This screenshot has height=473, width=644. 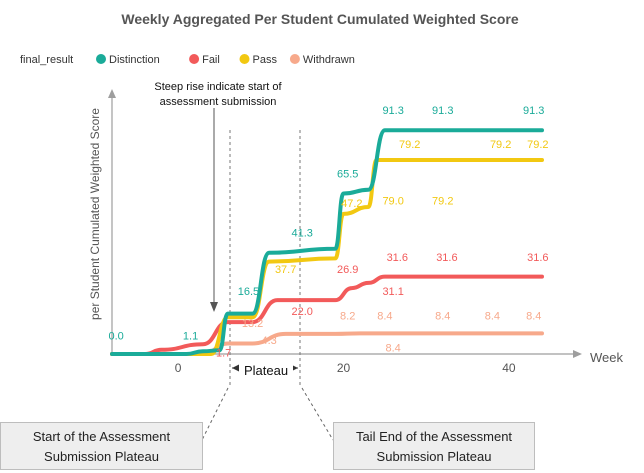 I want to click on plateau-label: Plateau, so click(x=266, y=370).